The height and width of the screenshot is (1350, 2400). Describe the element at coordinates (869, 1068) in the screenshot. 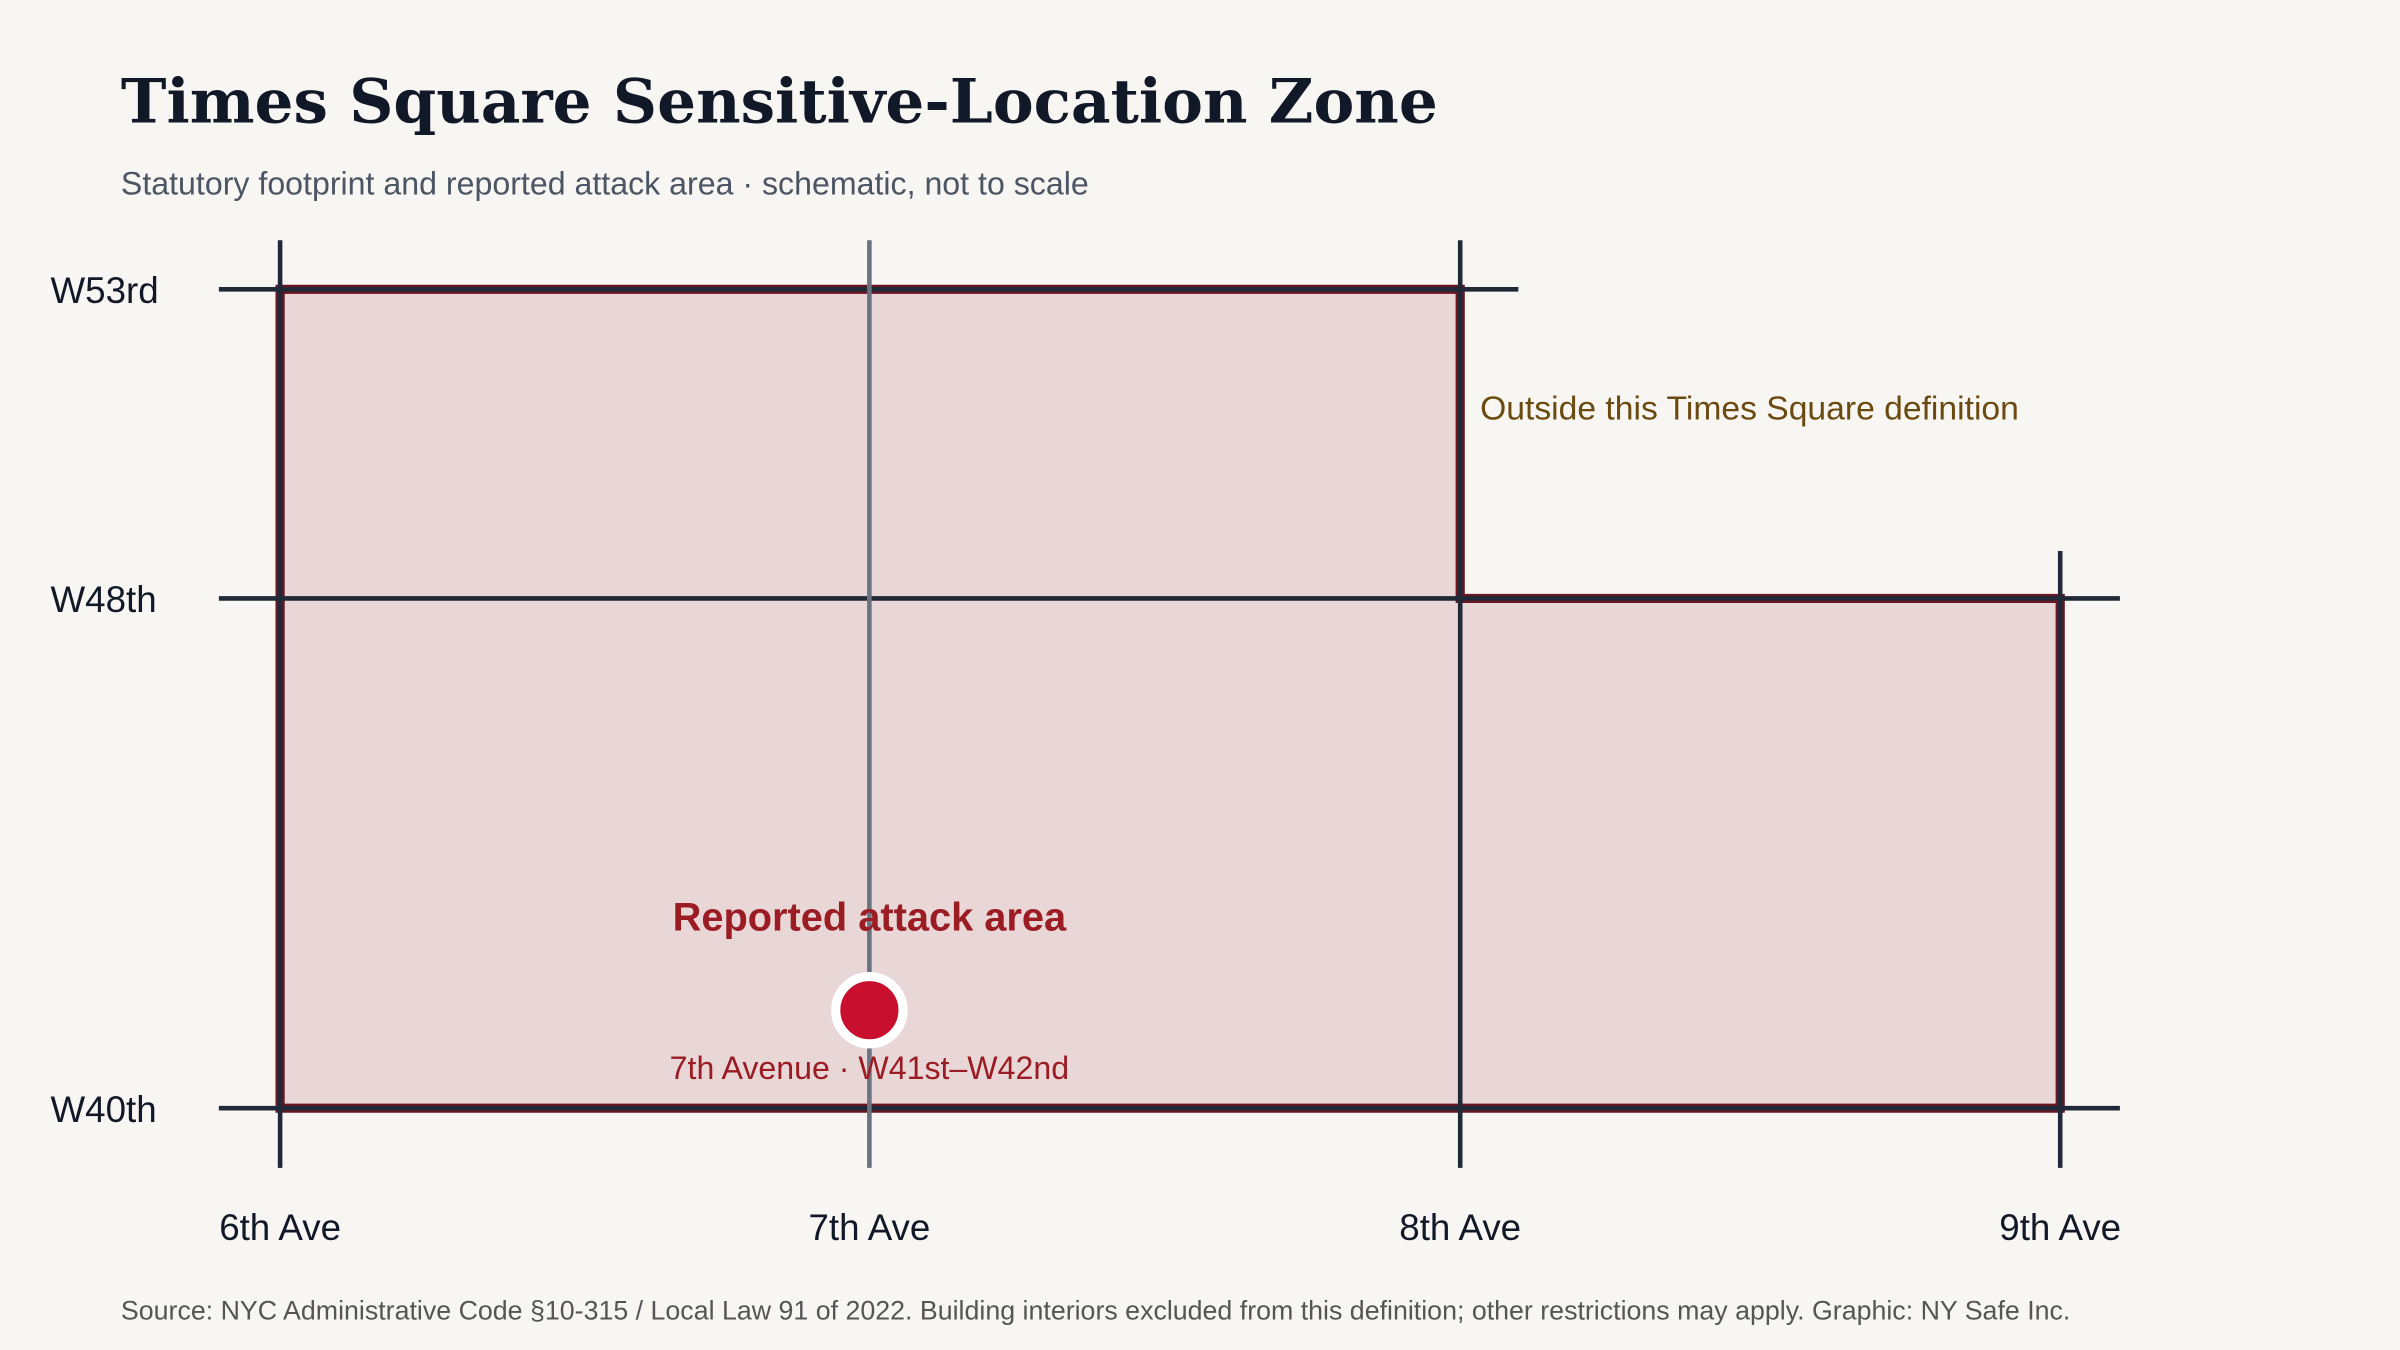

I see `attack-location: 7th Avenue · W41st–W42nd` at that location.